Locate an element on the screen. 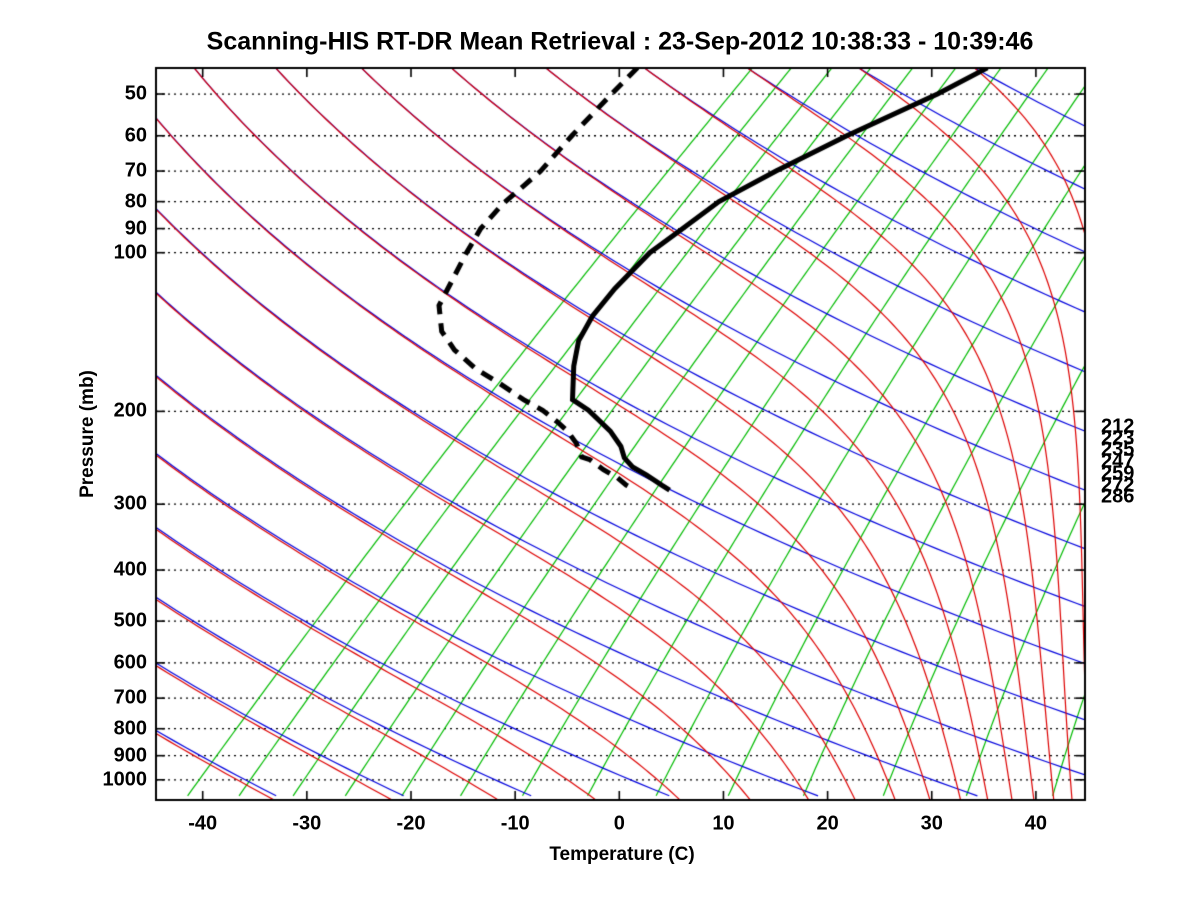  temperature-tick-label: -30 is located at coordinates (307, 823).